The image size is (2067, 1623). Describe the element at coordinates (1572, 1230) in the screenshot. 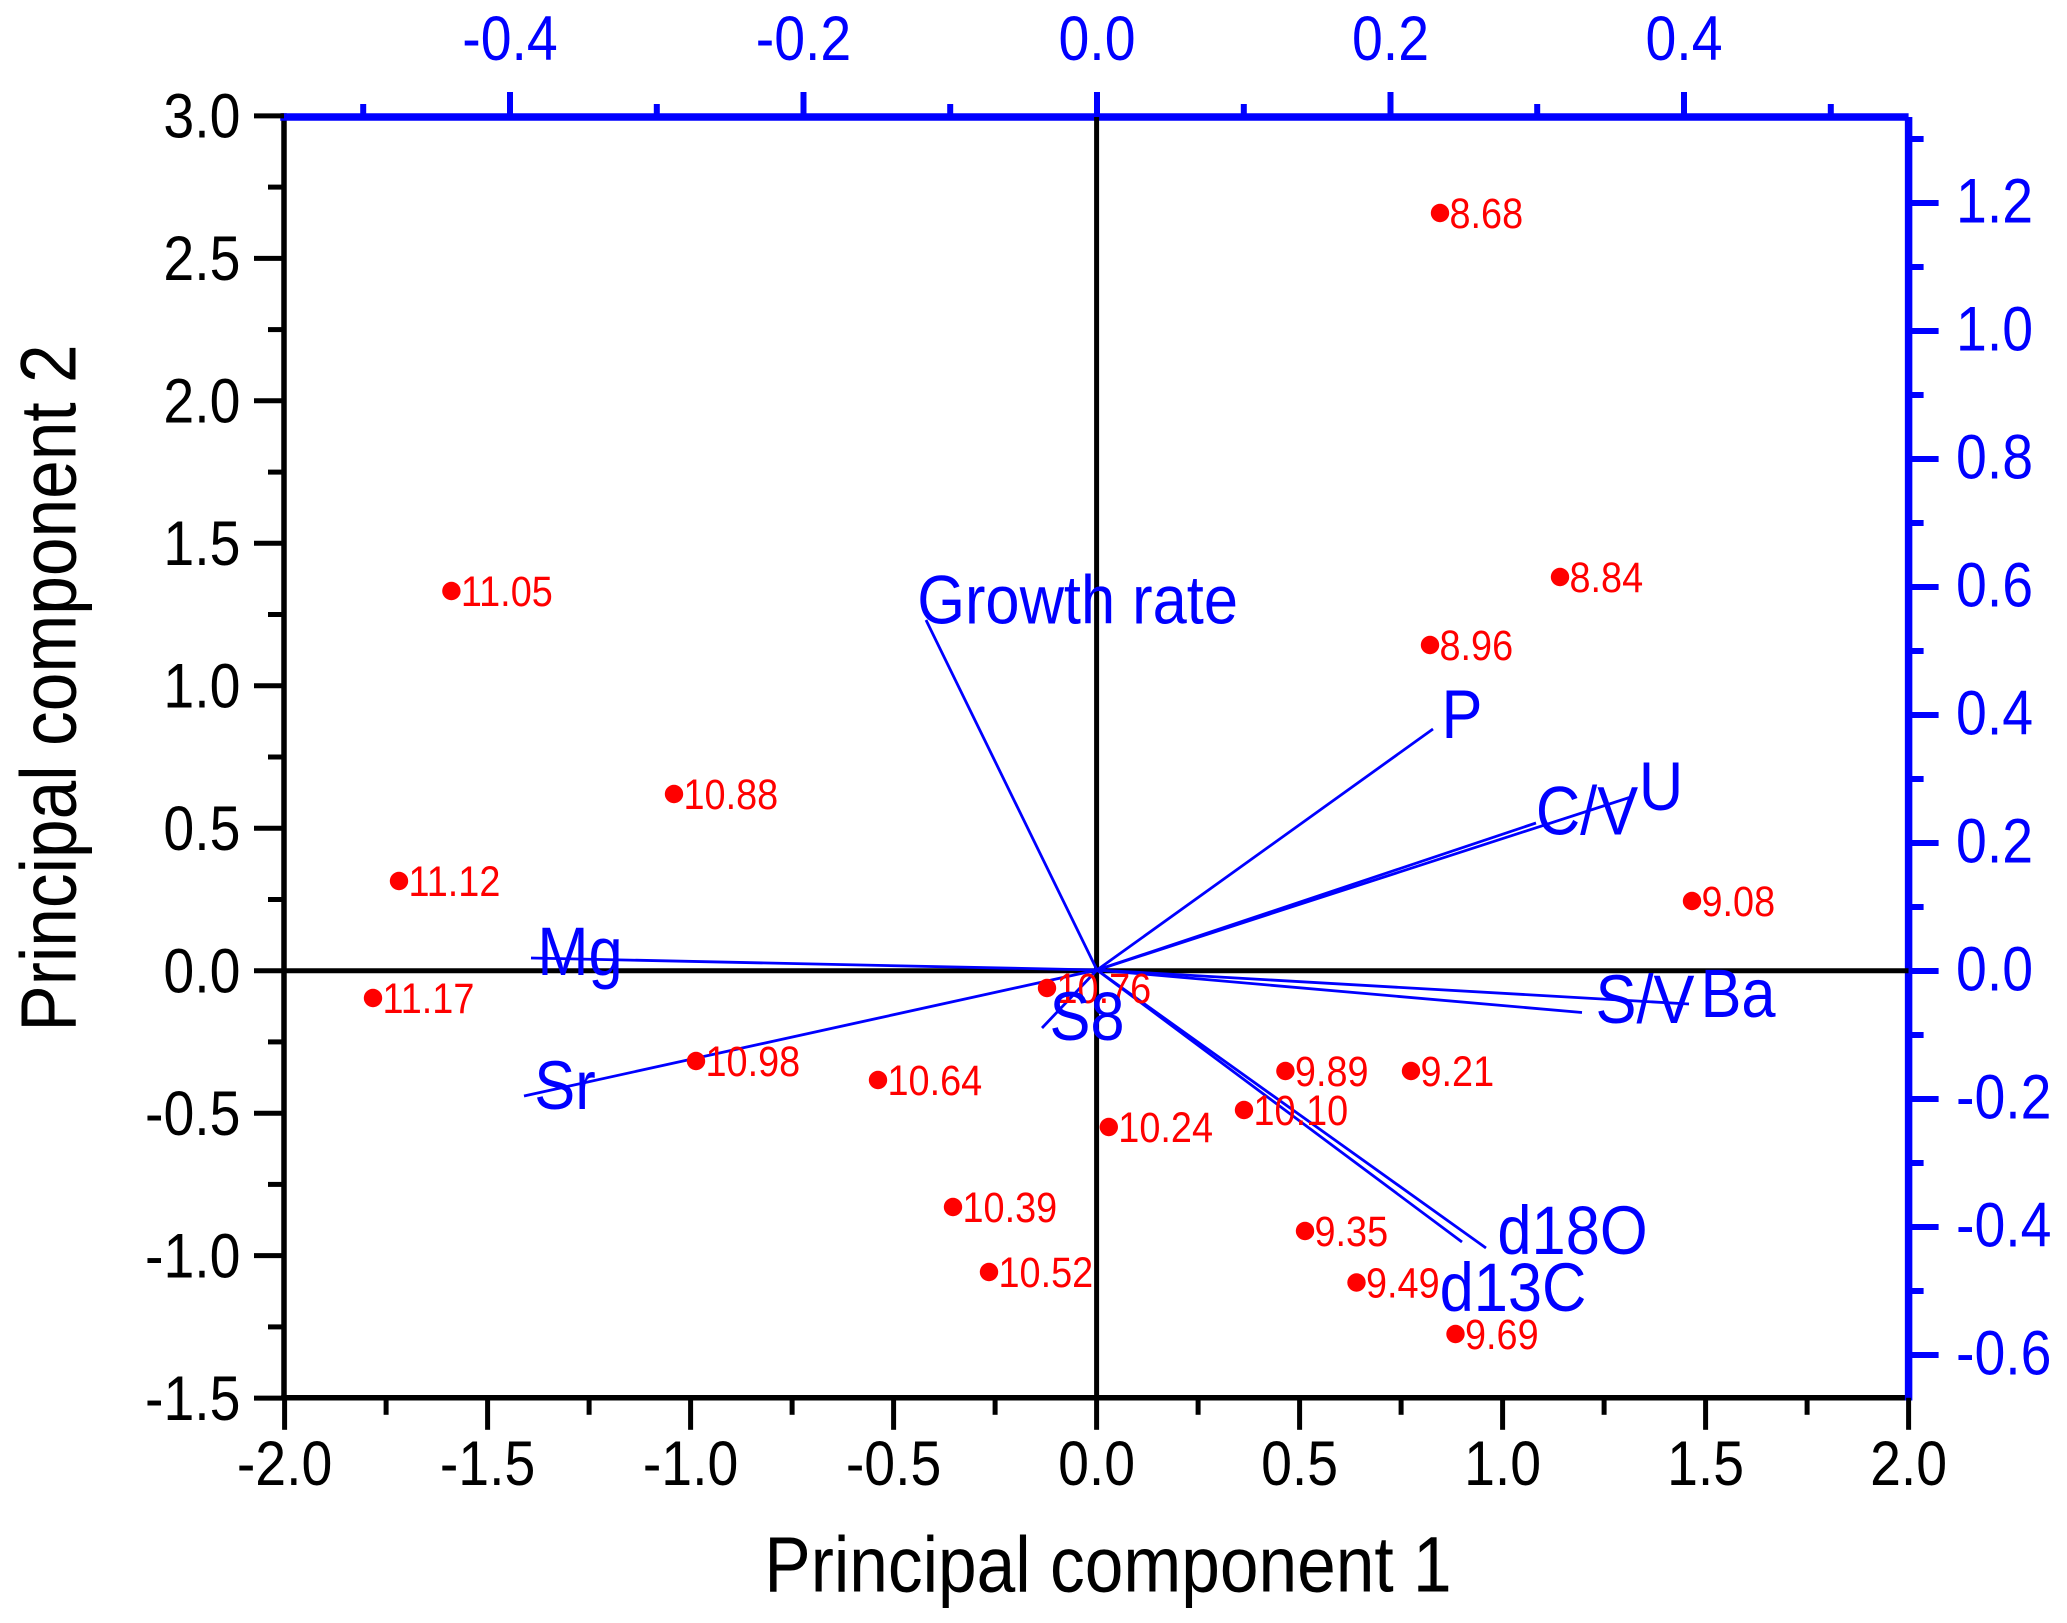

I see `svg-text: d18O` at that location.